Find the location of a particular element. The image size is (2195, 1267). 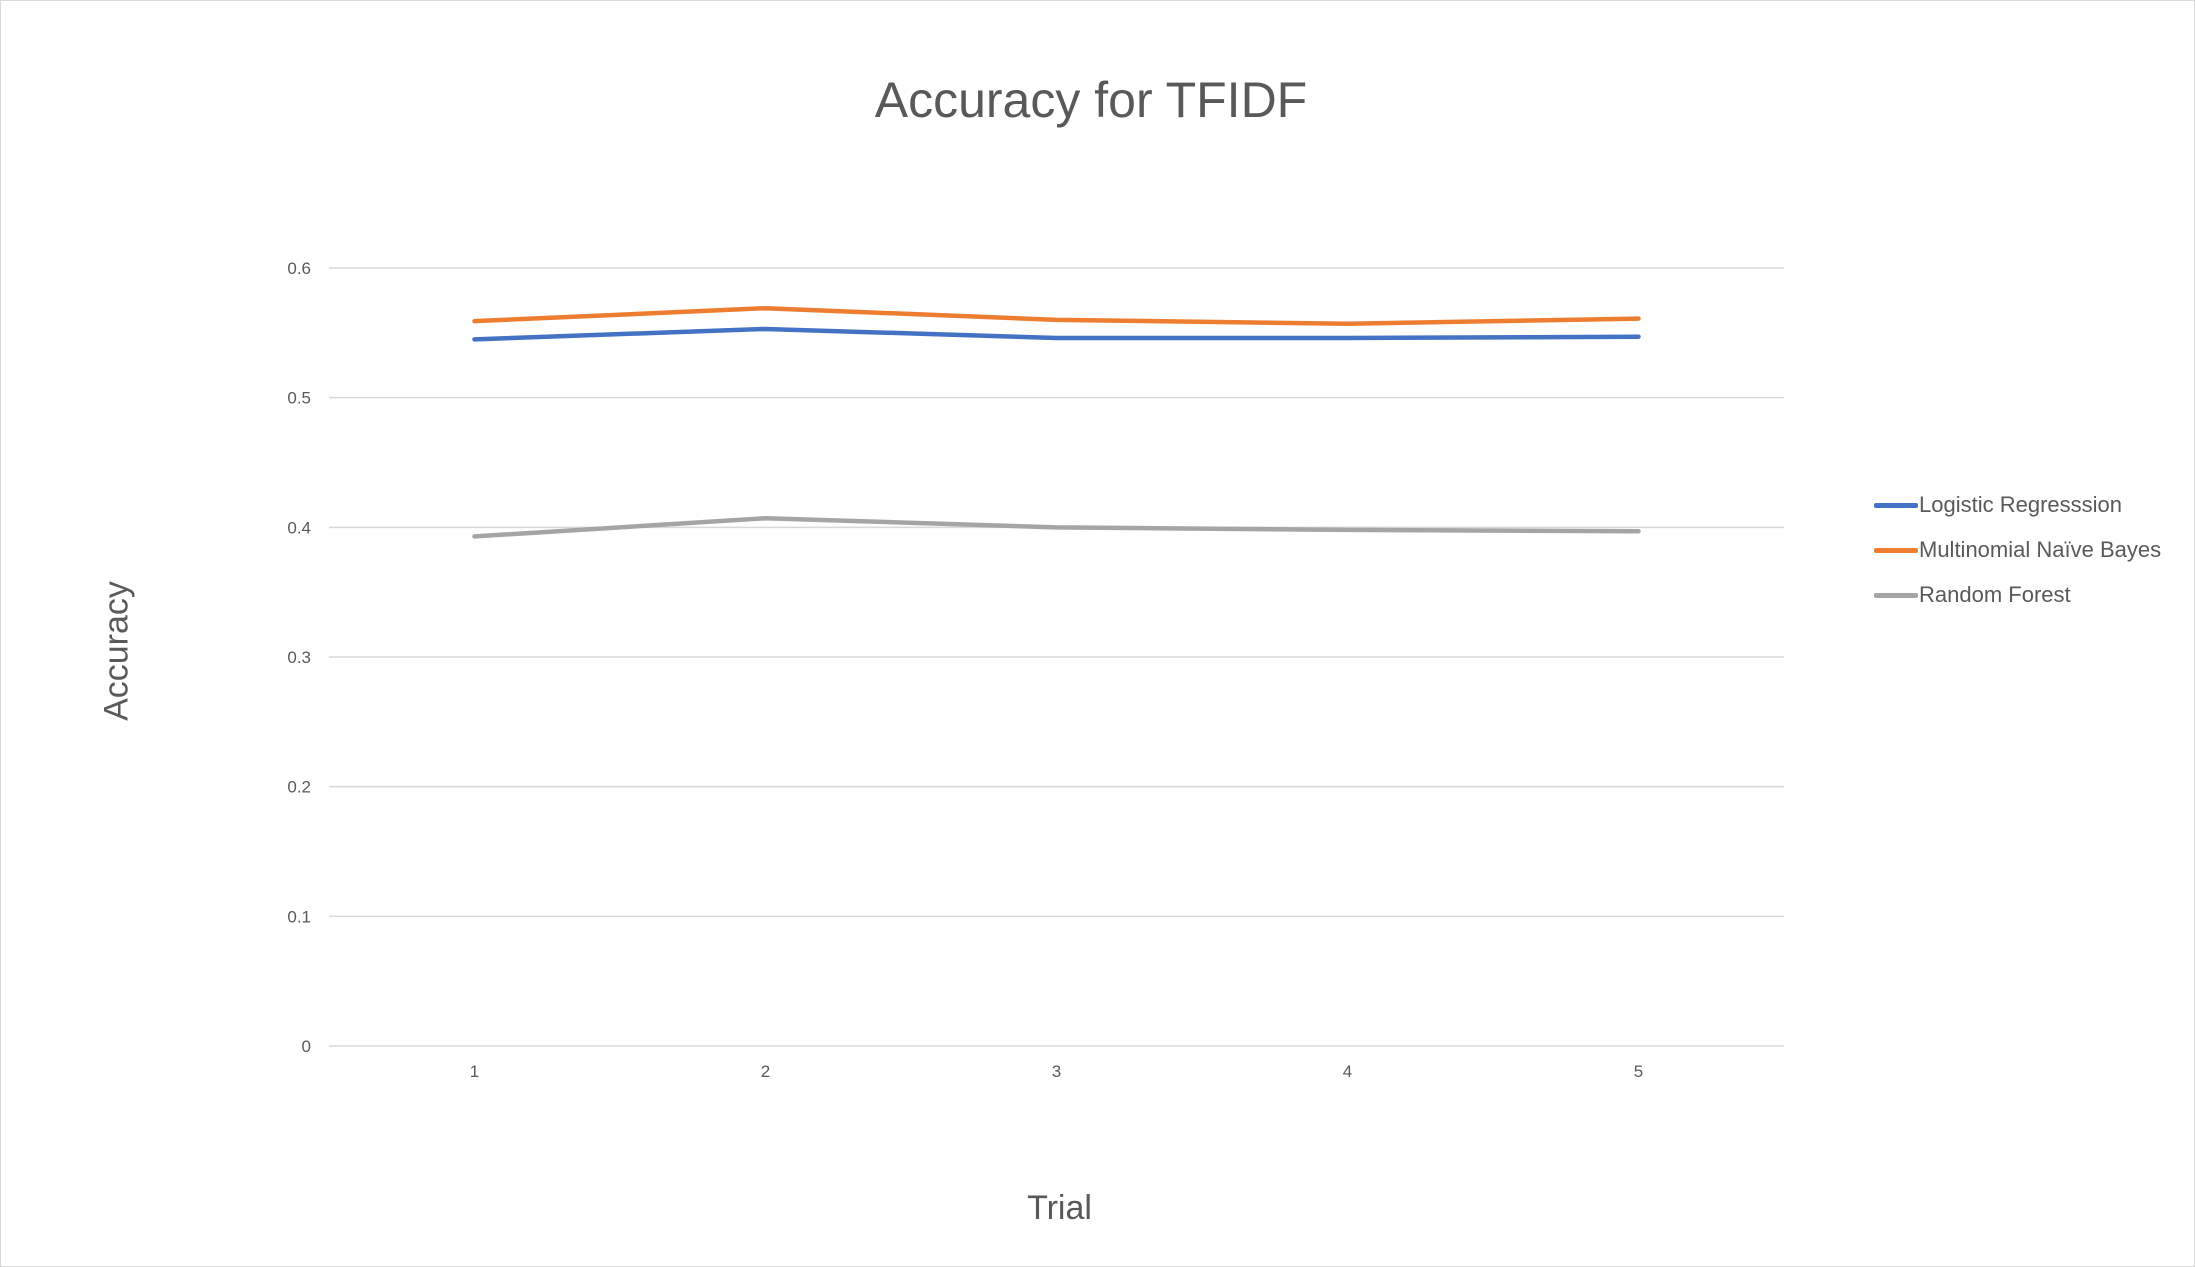

legend-label: Multinomial Naïve Bayes is located at coordinates (2040, 549).